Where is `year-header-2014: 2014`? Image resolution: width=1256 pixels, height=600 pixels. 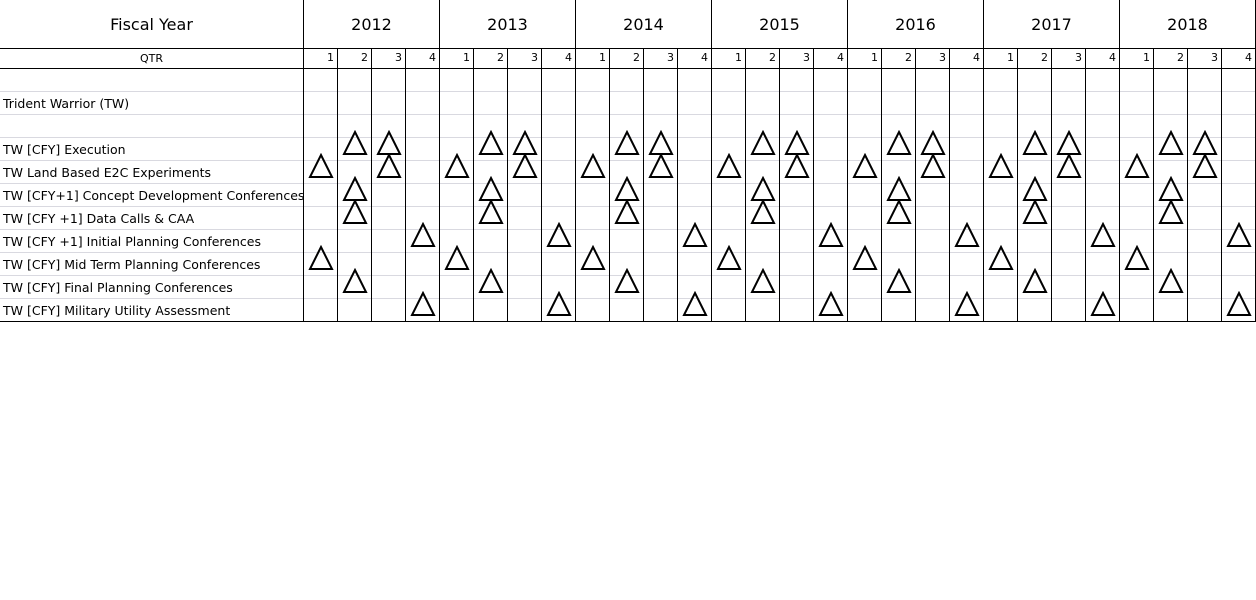
year-header-2014: 2014 is located at coordinates (643, 24).